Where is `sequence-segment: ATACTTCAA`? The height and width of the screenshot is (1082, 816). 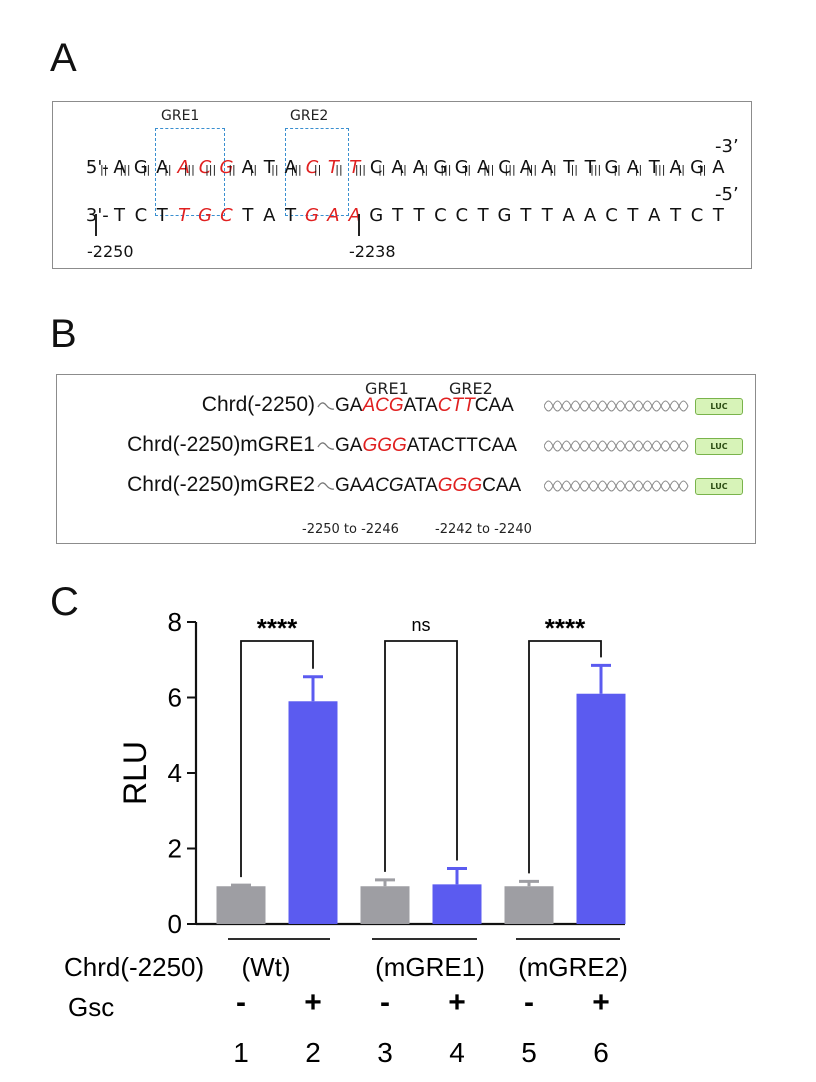 sequence-segment: ATACTTCAA is located at coordinates (461, 445).